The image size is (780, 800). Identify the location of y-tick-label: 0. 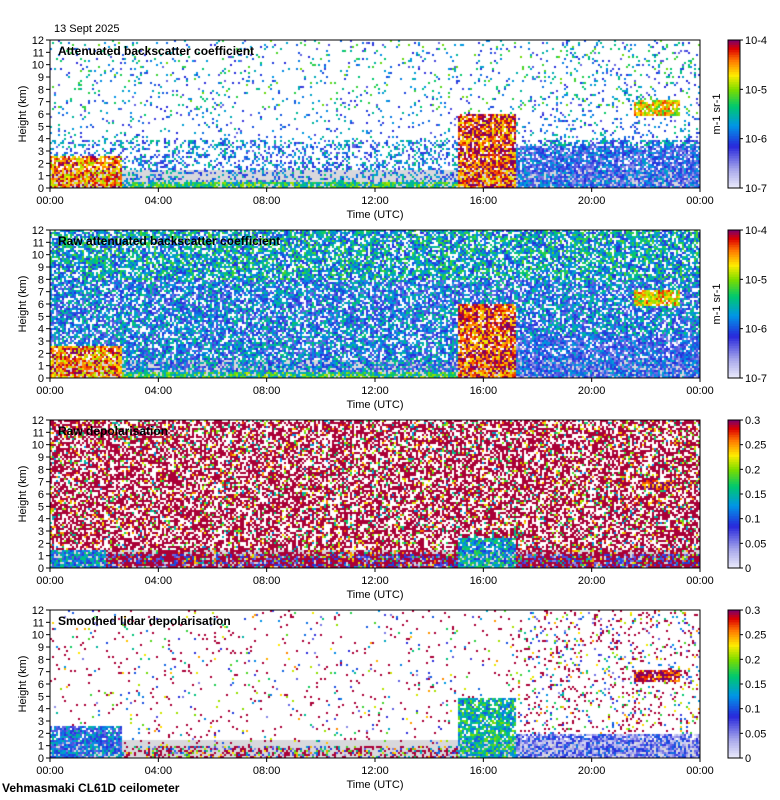
(41, 569).